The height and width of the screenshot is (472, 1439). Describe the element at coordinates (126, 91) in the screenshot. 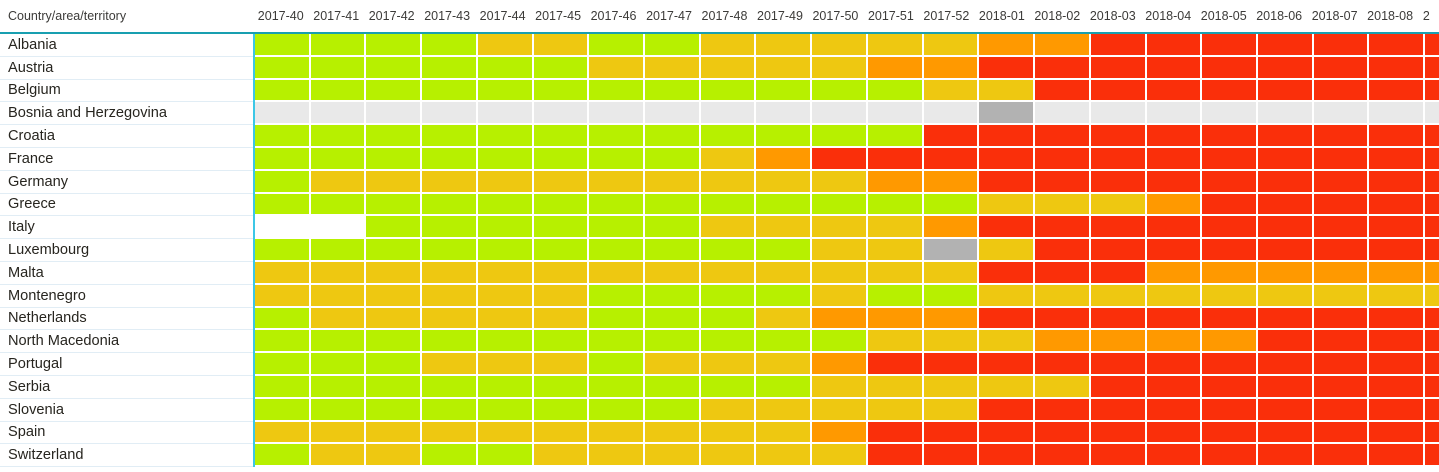

I see `row-label: Belgium` at that location.